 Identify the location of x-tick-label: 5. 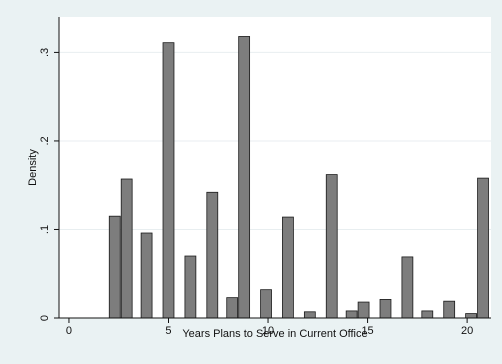
(168, 331).